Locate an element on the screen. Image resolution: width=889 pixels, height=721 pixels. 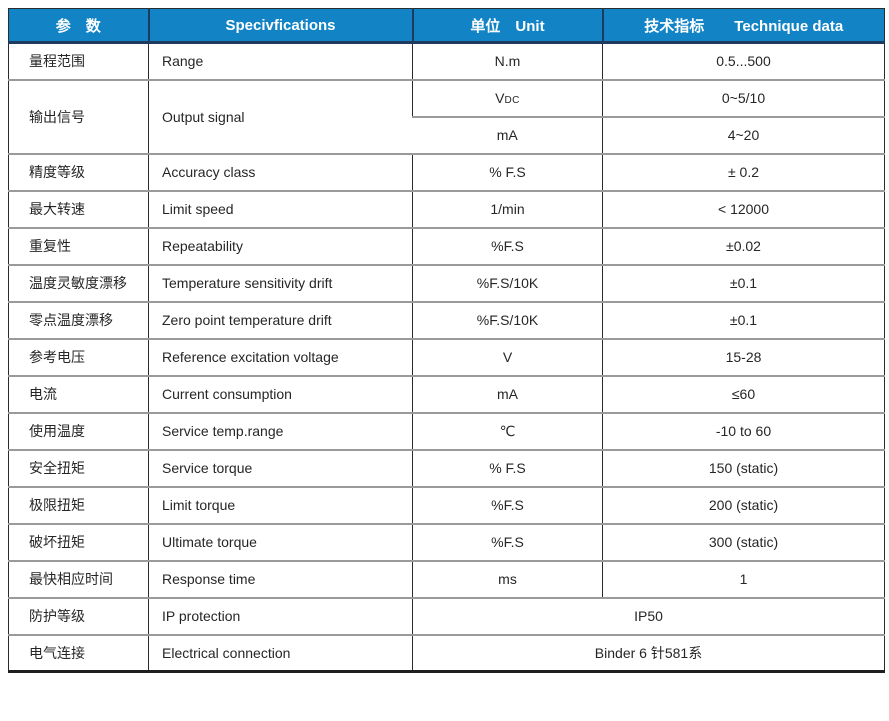
param-cn-cell: 最大转速 is located at coordinates (78, 208).